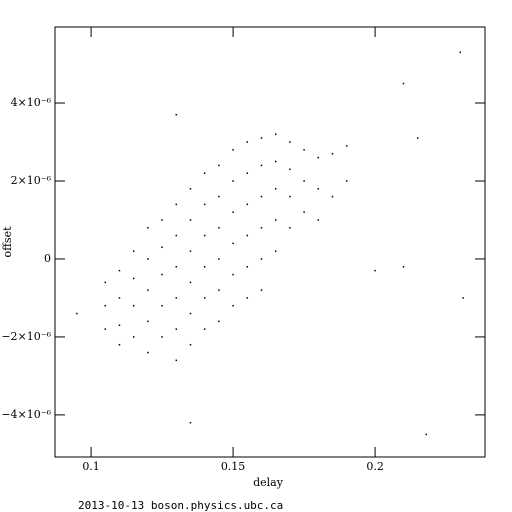 This screenshot has width=512, height=512. What do you see at coordinates (47, 258) in the screenshot?
I see `y-tick-label: 0` at bounding box center [47, 258].